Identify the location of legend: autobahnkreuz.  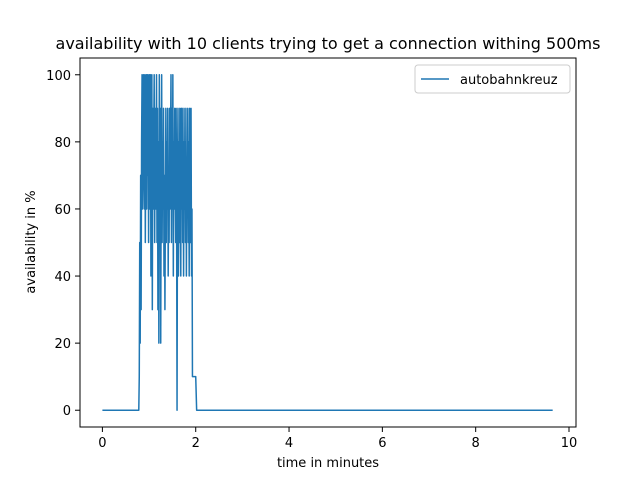
(492, 79).